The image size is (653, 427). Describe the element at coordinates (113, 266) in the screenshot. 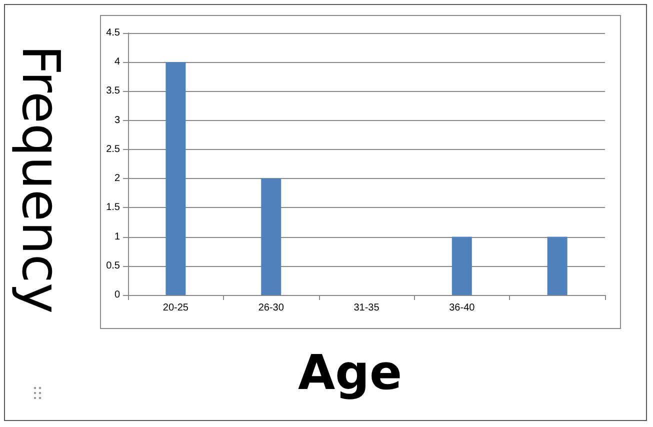

I see `y-tick-label: 0.5` at that location.